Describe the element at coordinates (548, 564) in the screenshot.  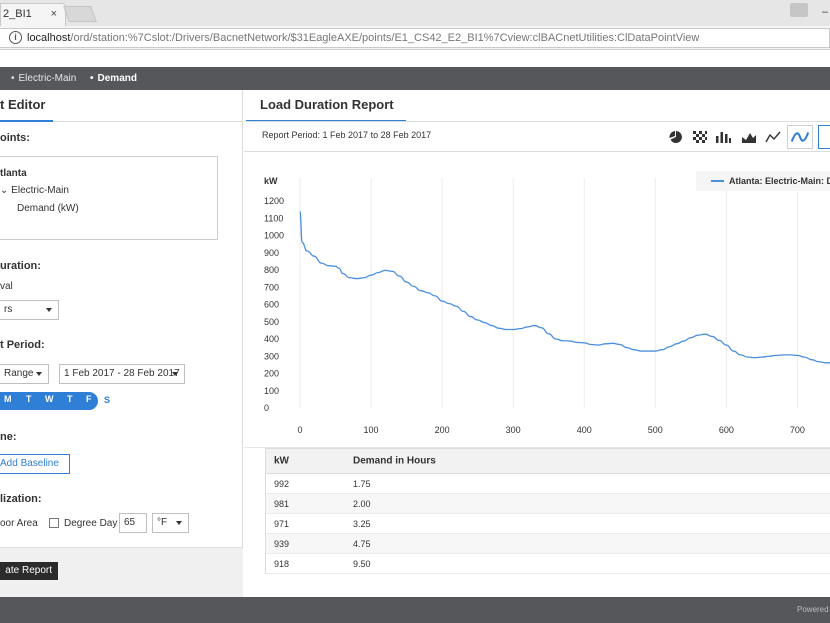
I see `table-row: 918 9.50` at that location.